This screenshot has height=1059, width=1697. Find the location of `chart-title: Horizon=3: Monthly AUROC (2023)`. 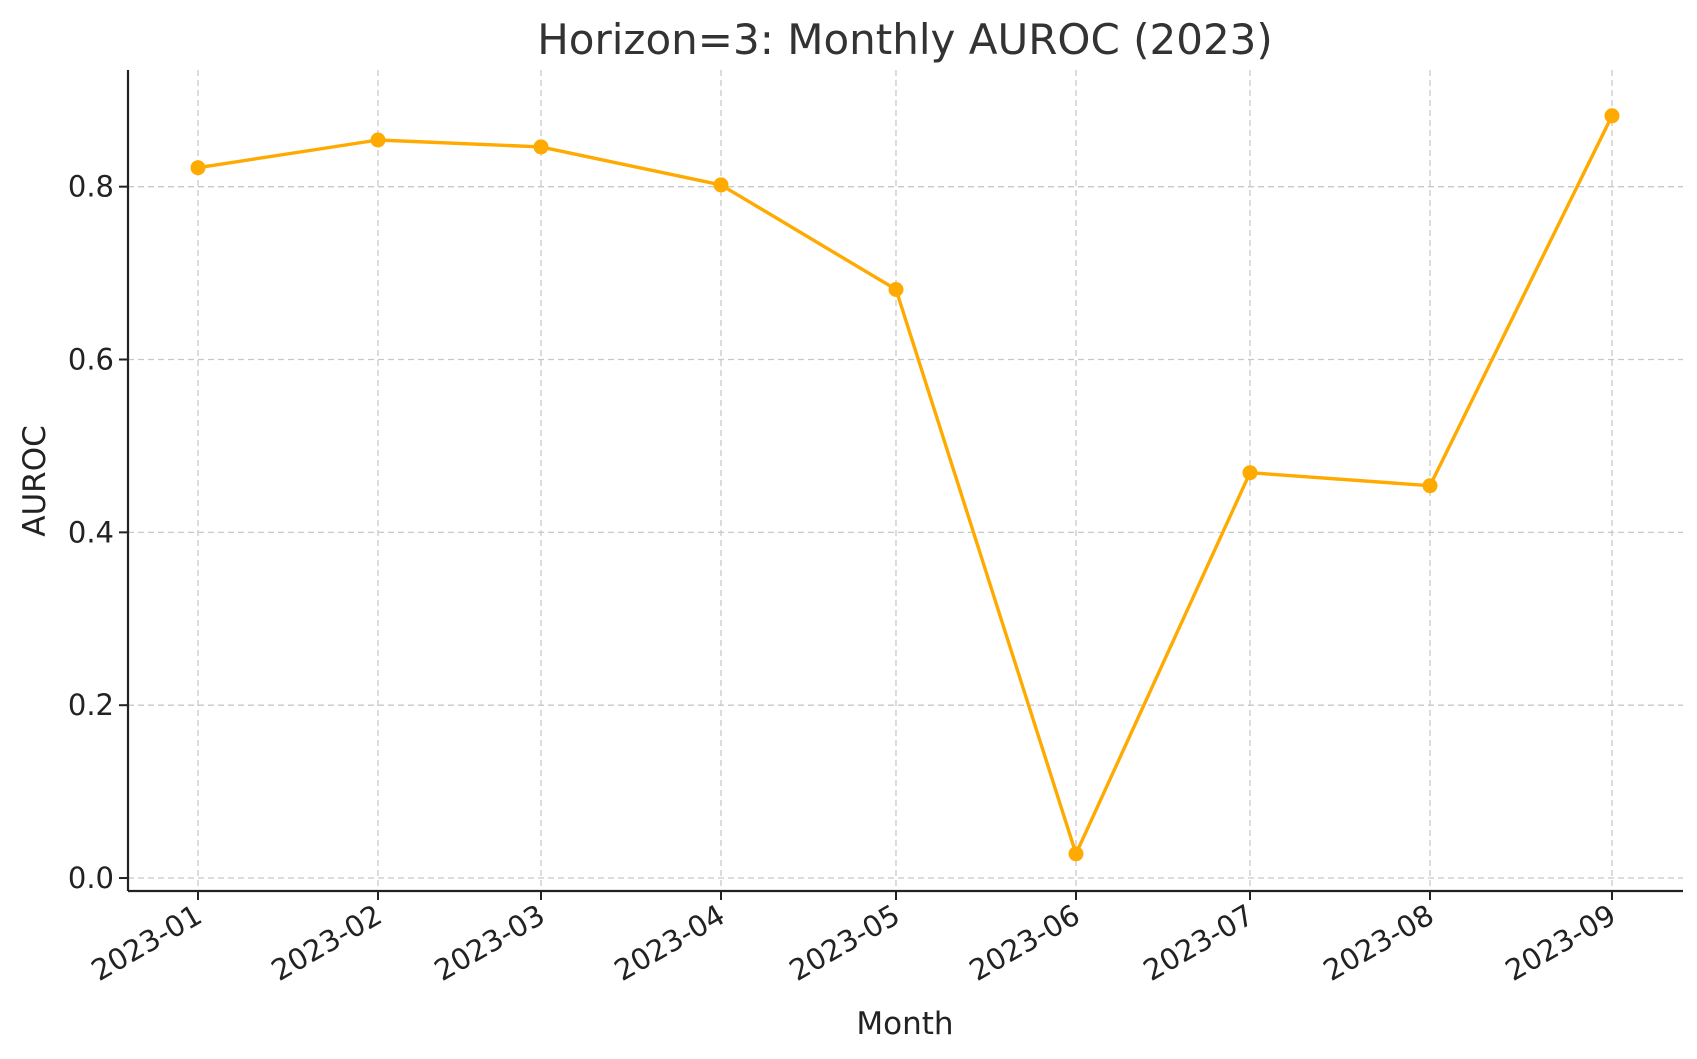

chart-title: Horizon=3: Monthly AUROC (2023) is located at coordinates (905, 39).